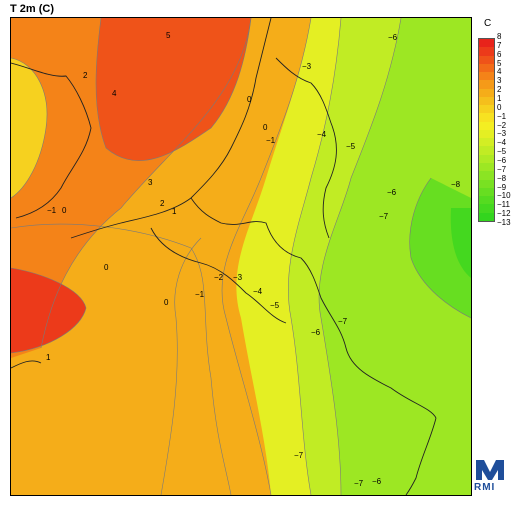 The height and width of the screenshot is (508, 516). I want to click on rmi-logo-icon, so click(490, 470).